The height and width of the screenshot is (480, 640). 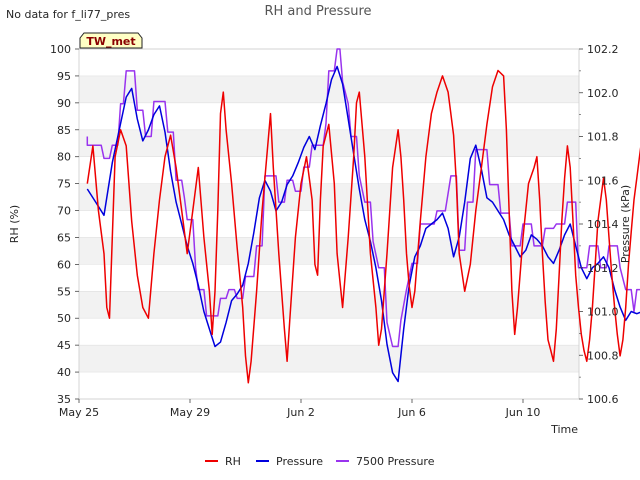 What do you see at coordinates (299, 461) in the screenshot?
I see `legend-label: Pressure` at bounding box center [299, 461].